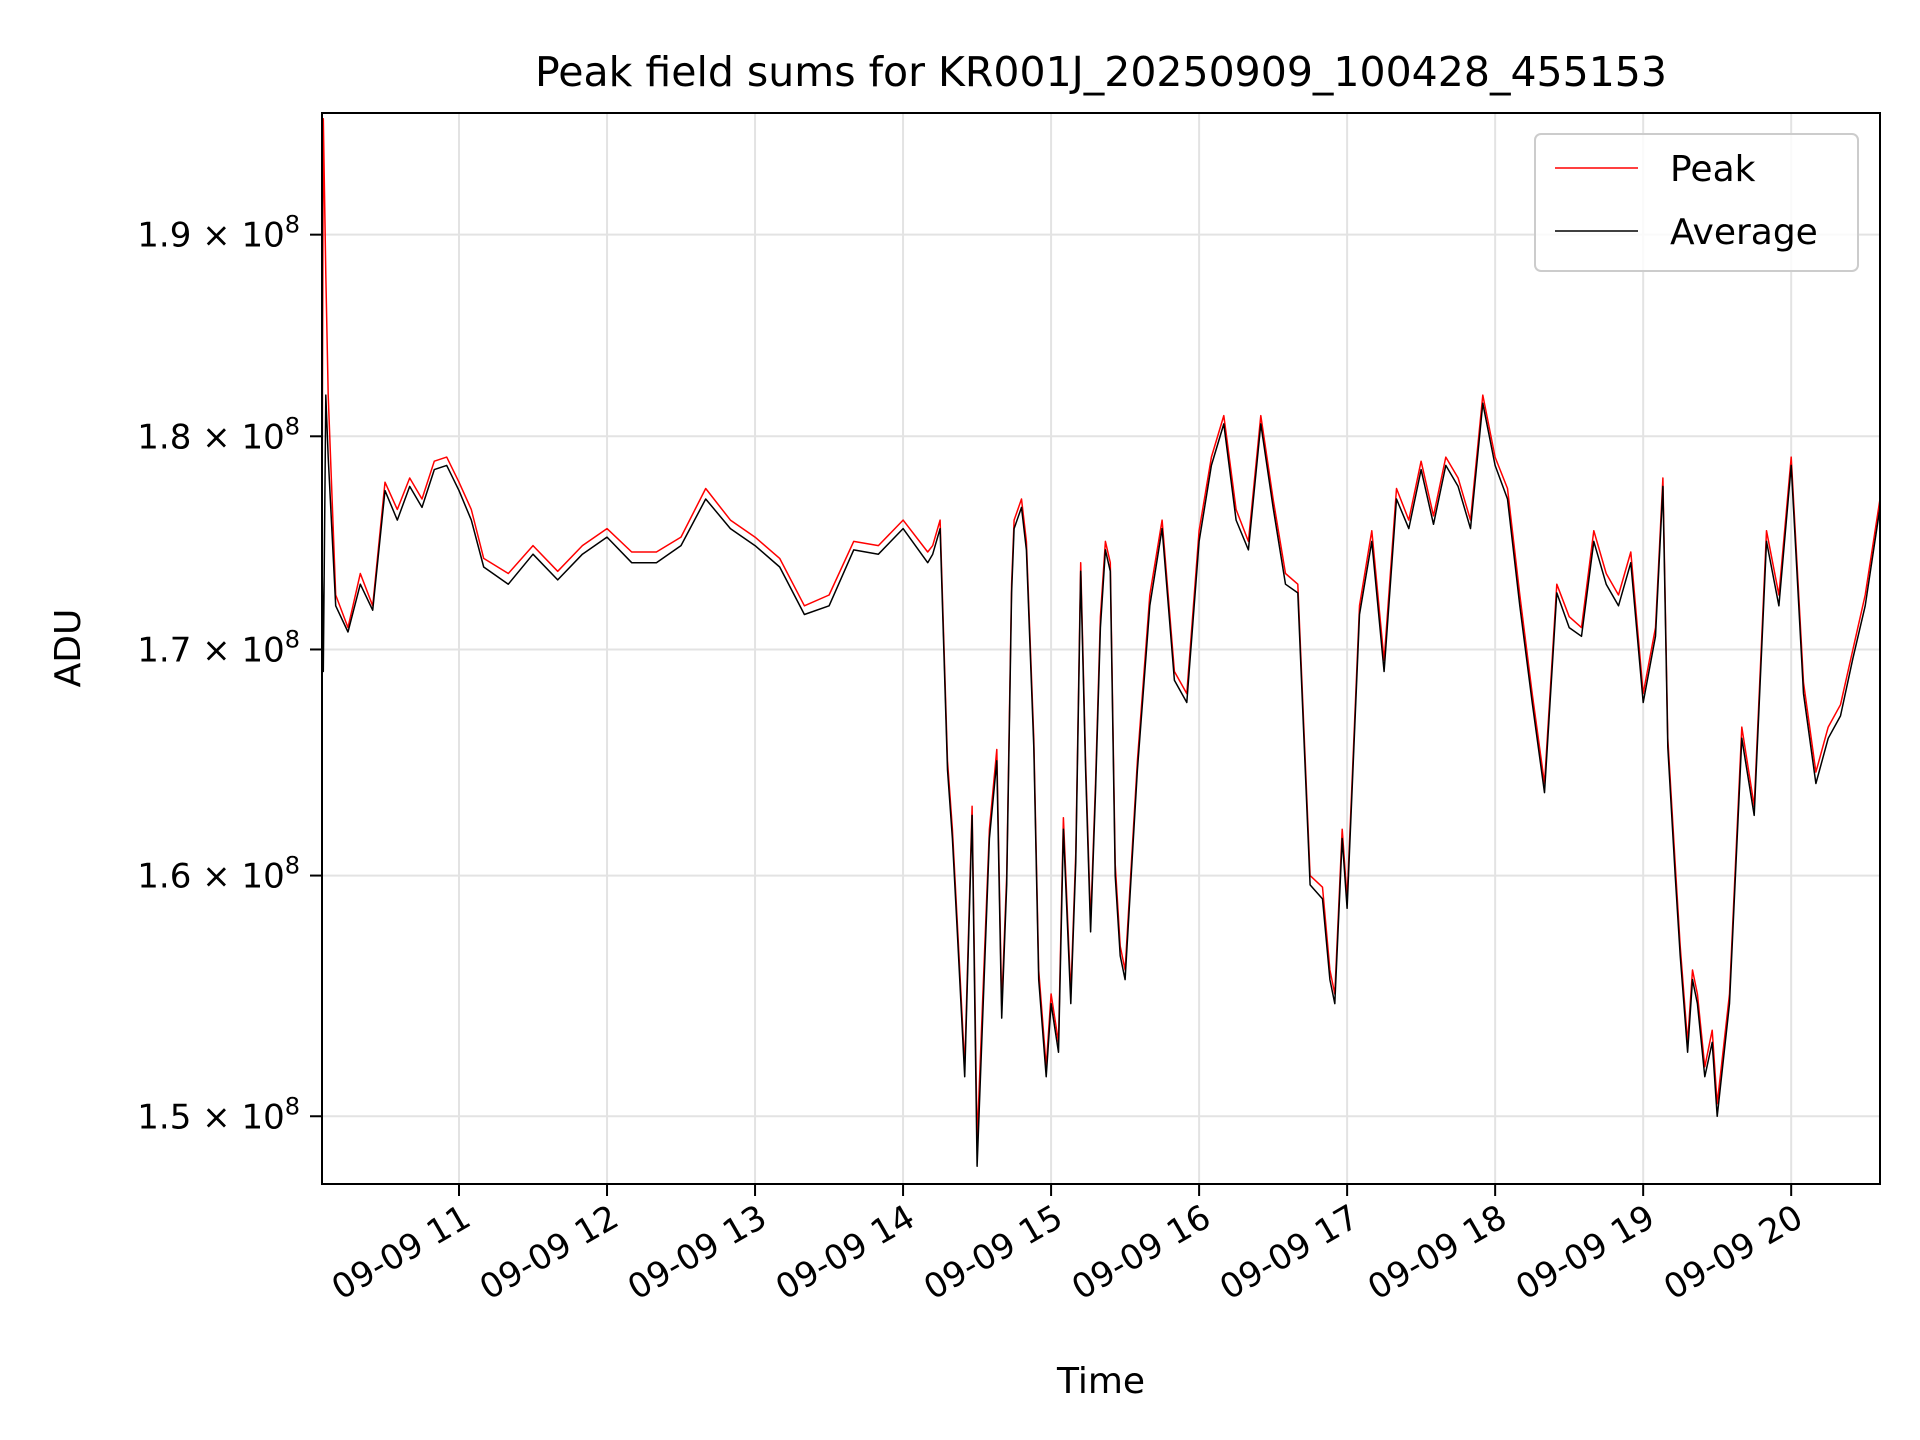 The width and height of the screenshot is (1920, 1440). Describe the element at coordinates (164, 236) in the screenshot. I see `y-tick-mantissa: 1.9` at that location.